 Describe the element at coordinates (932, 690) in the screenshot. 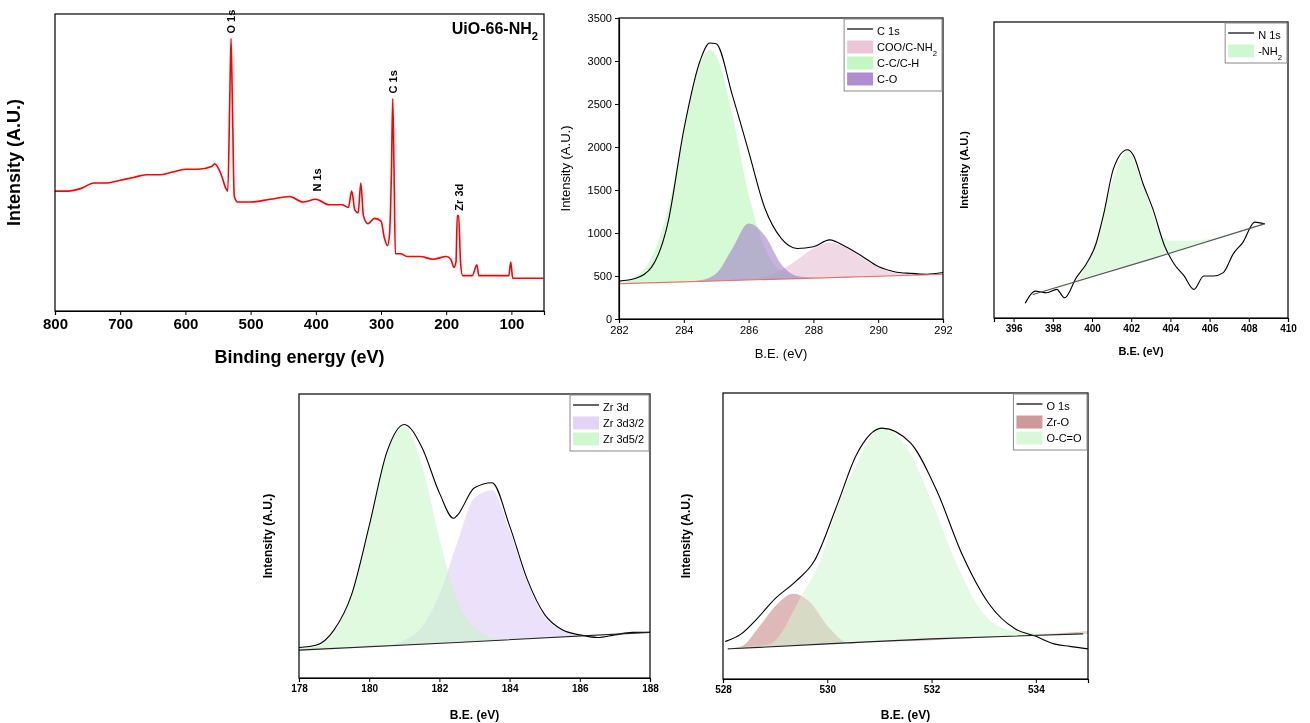

I see `x-tick-label: 532` at that location.